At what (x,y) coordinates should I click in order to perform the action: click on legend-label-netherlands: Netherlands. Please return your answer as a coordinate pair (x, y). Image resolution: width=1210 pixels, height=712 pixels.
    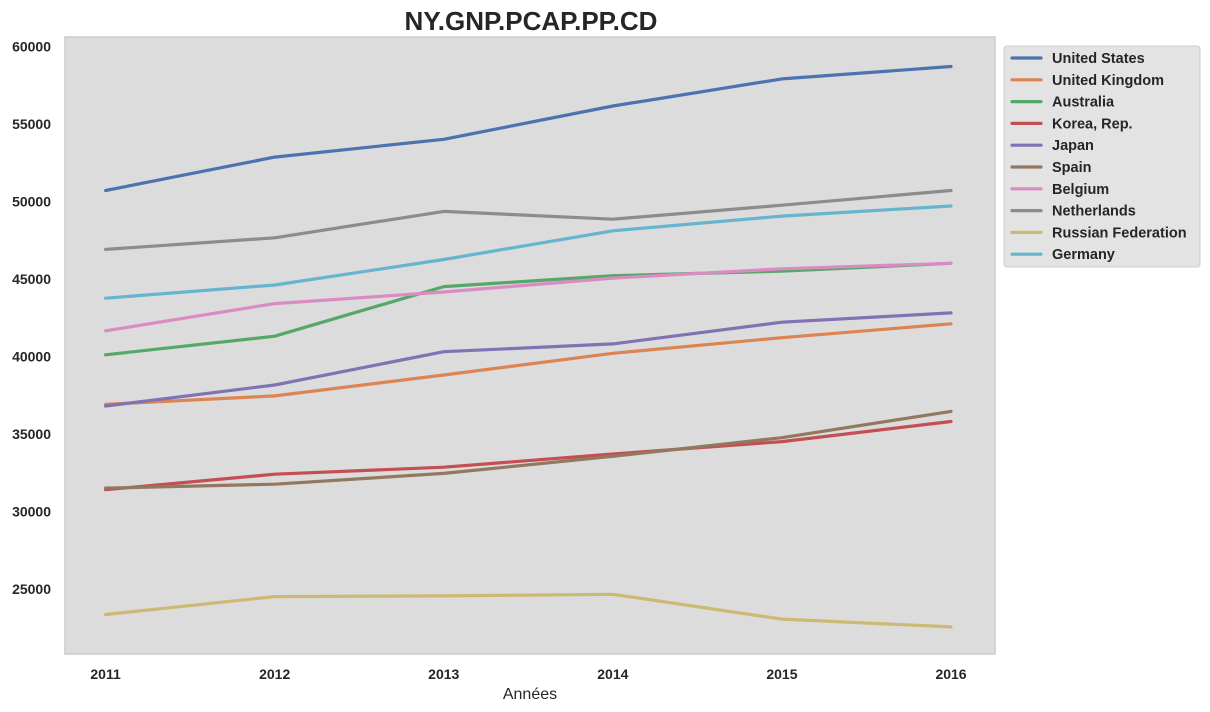
    Looking at the image, I should click on (1094, 212).